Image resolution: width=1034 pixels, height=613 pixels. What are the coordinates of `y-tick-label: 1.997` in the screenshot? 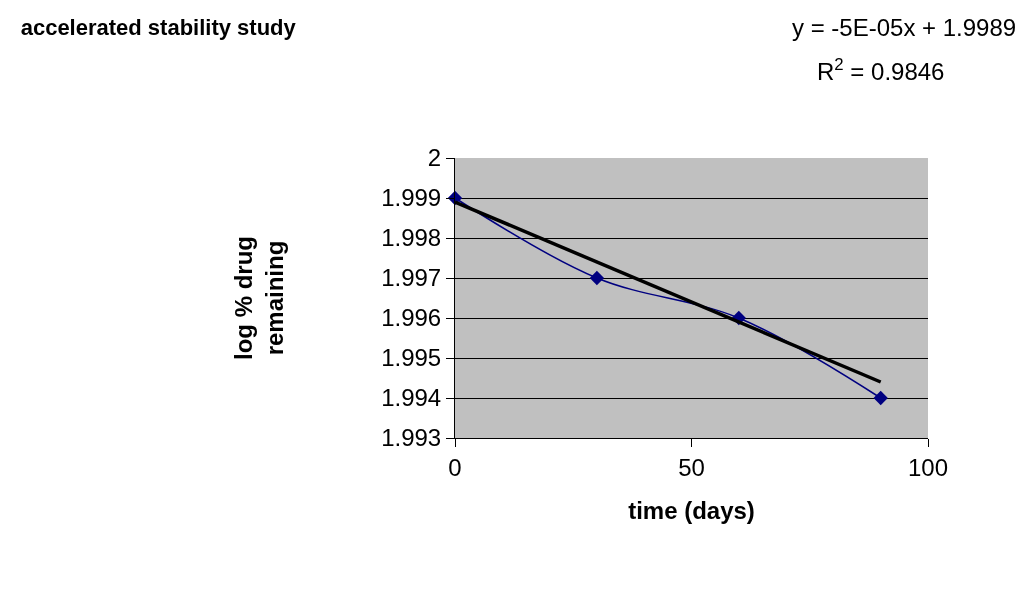 It's located at (411, 278).